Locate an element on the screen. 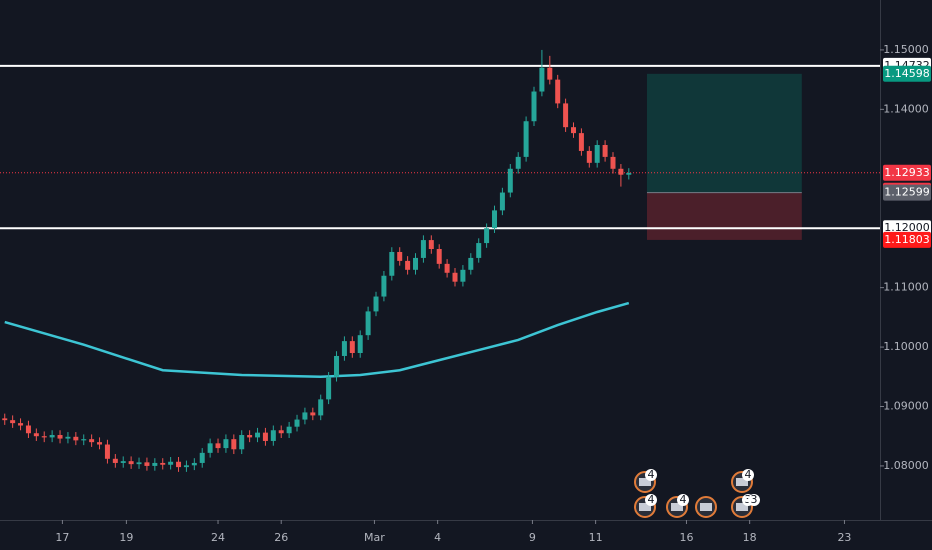 The width and height of the screenshot is (932, 550). current-price-label-bg is located at coordinates (907, 172).